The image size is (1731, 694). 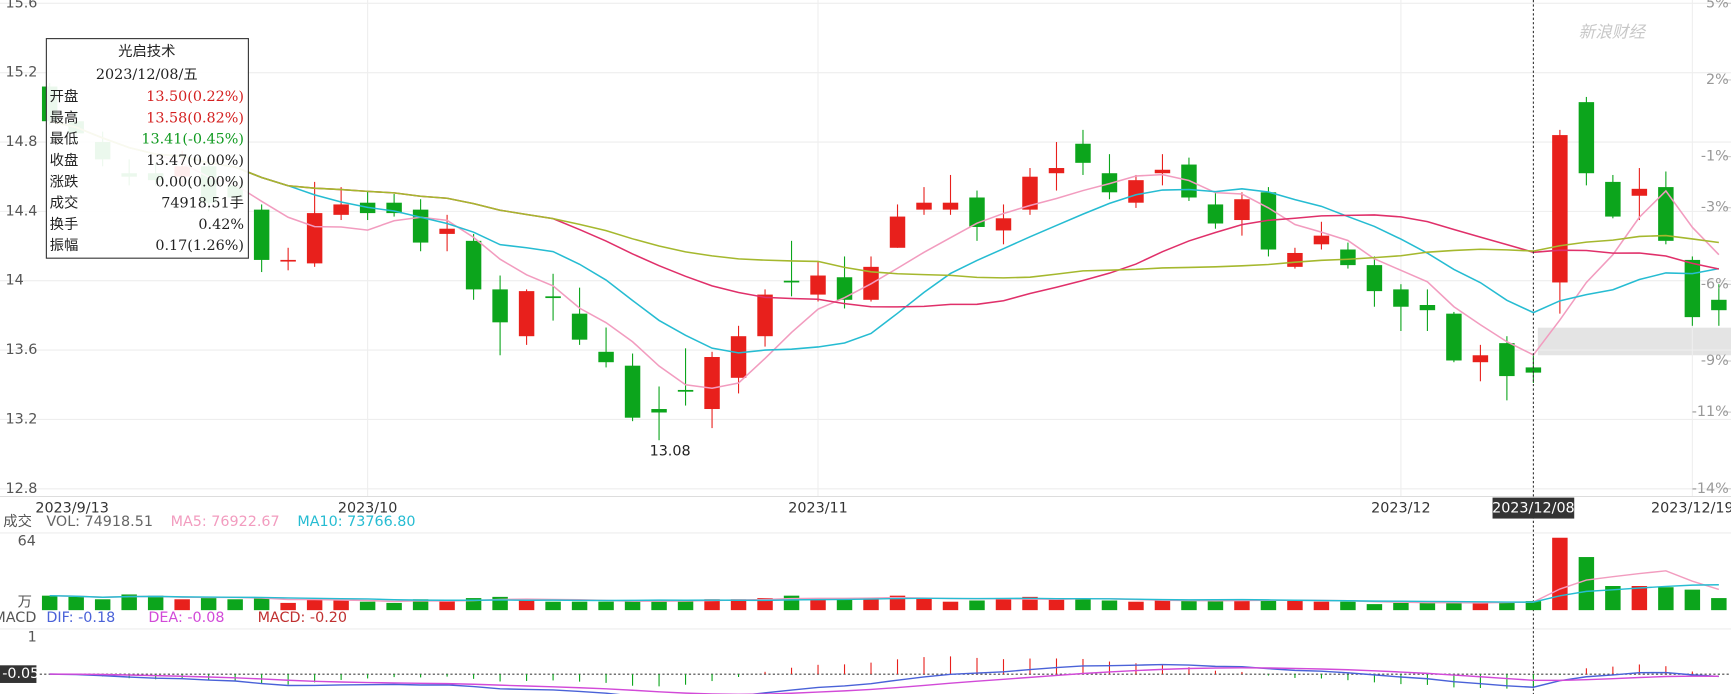 I want to click on tooltip-row-name: 最高, so click(x=64, y=117).